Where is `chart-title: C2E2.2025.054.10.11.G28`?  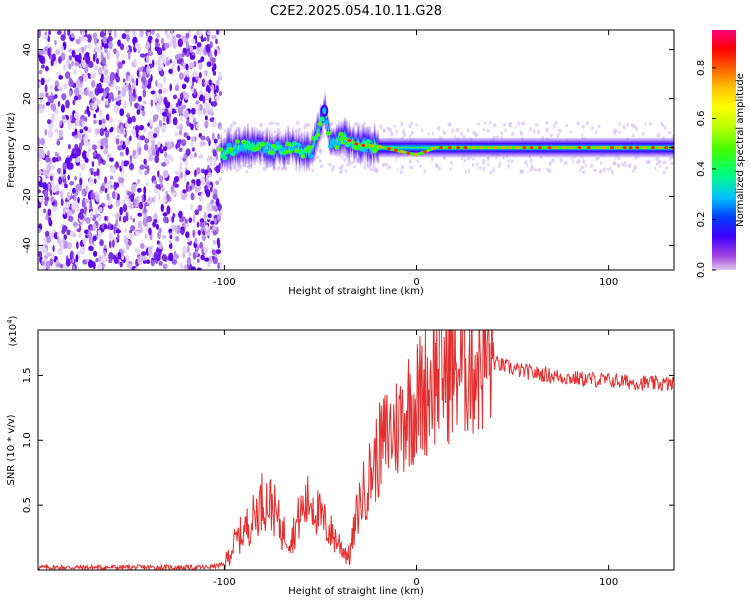 chart-title: C2E2.2025.054.10.11.G28 is located at coordinates (356, 11).